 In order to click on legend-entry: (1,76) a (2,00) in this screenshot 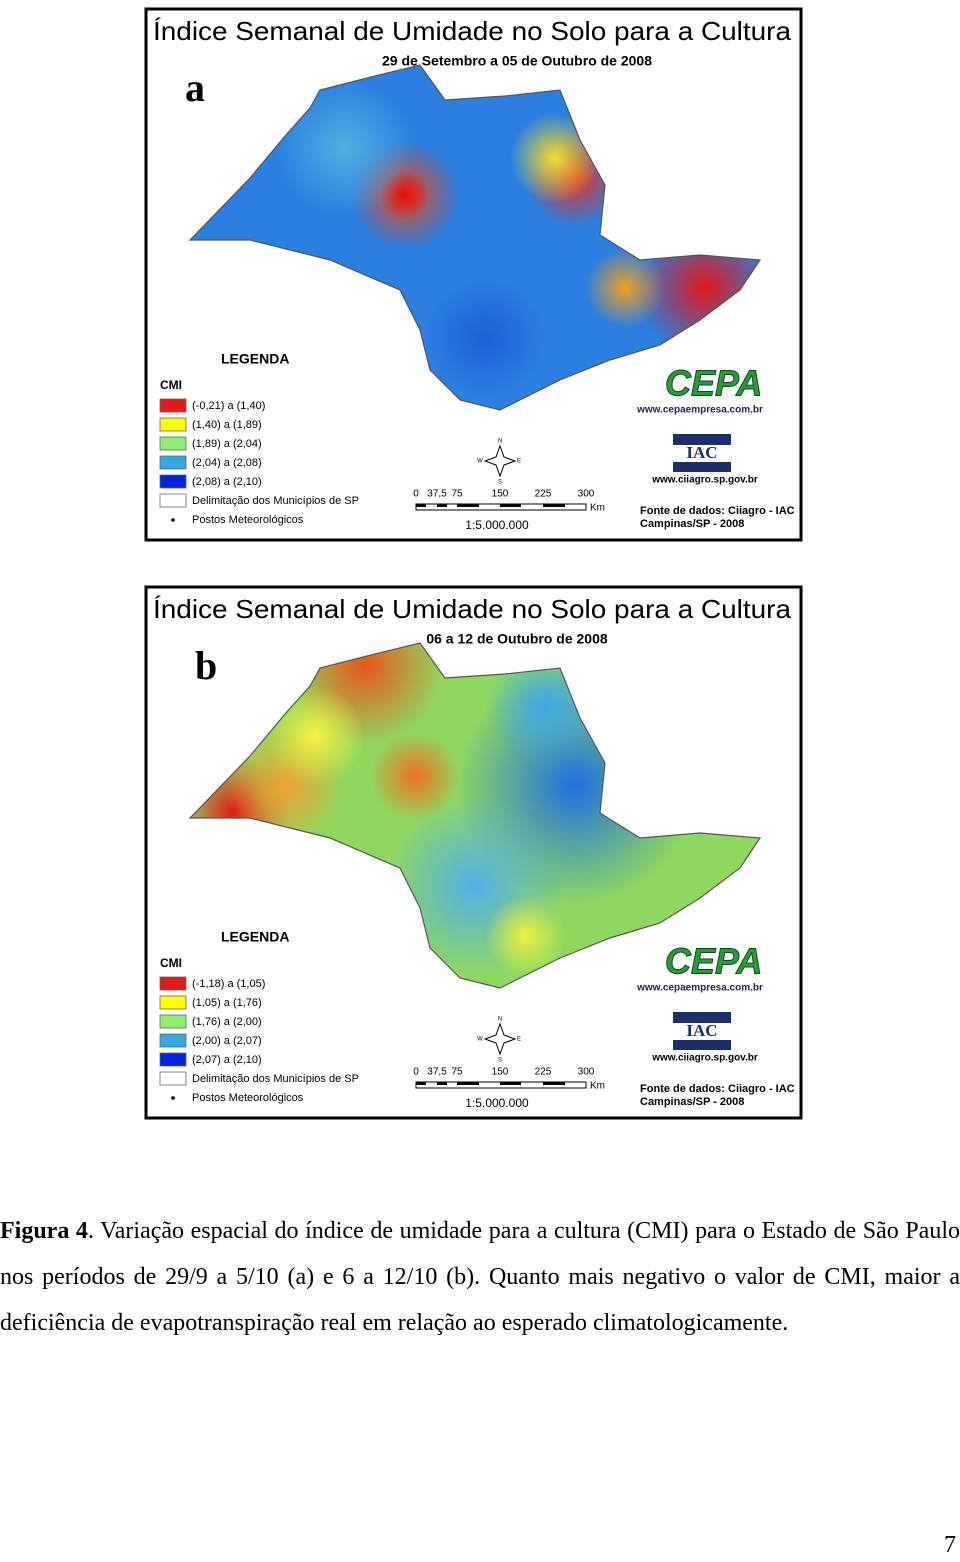, I will do `click(227, 1022)`.